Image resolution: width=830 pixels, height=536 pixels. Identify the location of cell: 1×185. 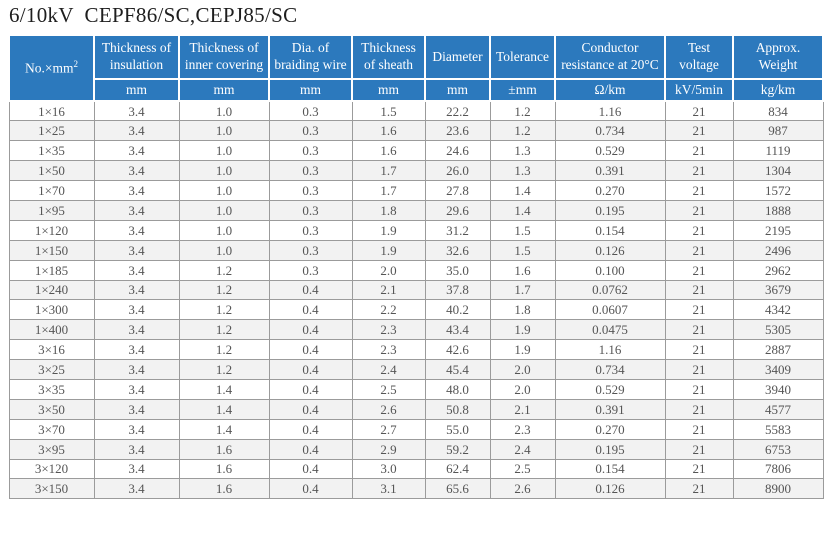
(51, 270).